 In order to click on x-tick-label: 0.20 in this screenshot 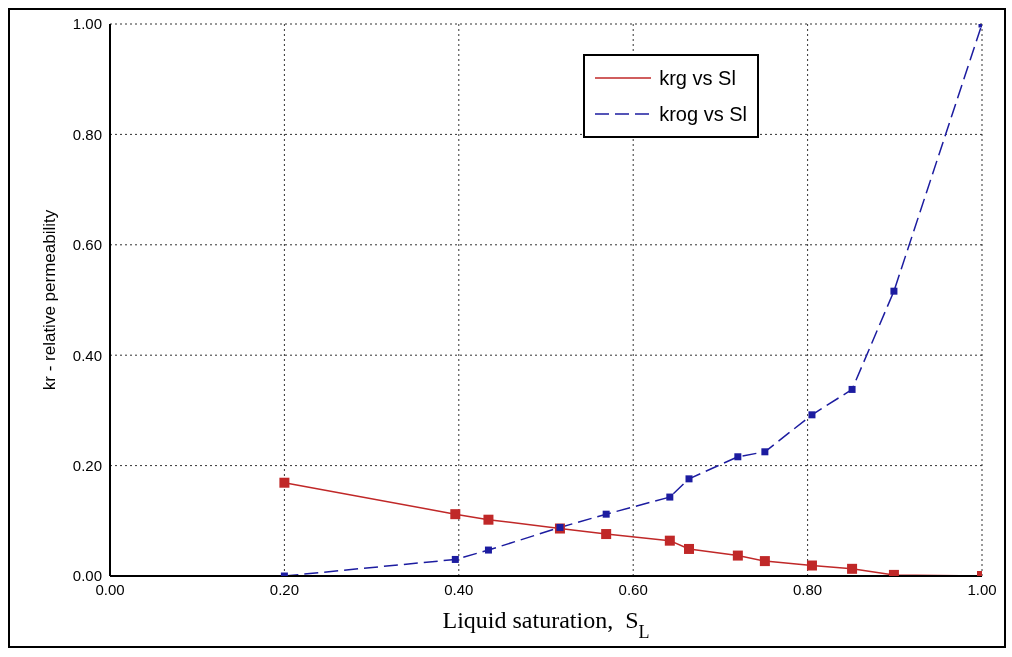, I will do `click(284, 589)`.